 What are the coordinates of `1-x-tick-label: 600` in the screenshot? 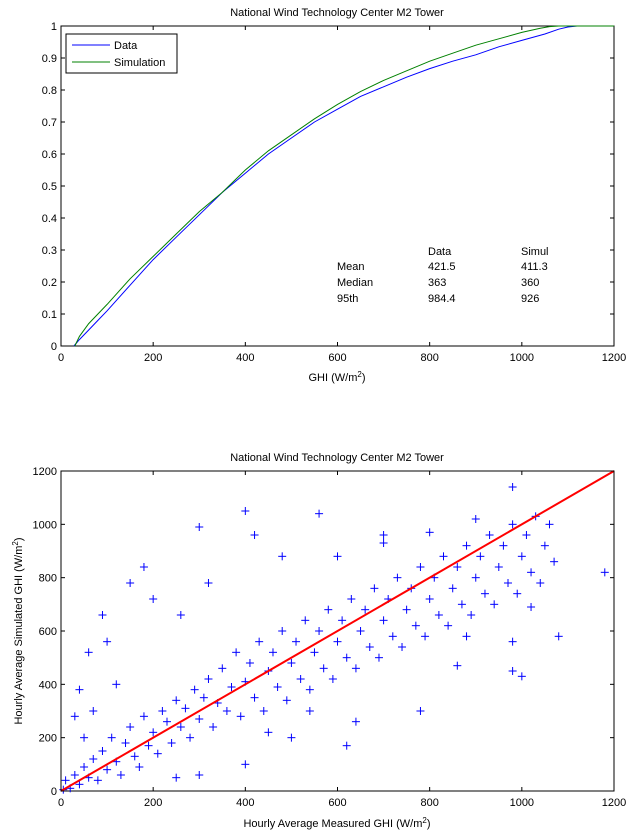 It's located at (337, 803).